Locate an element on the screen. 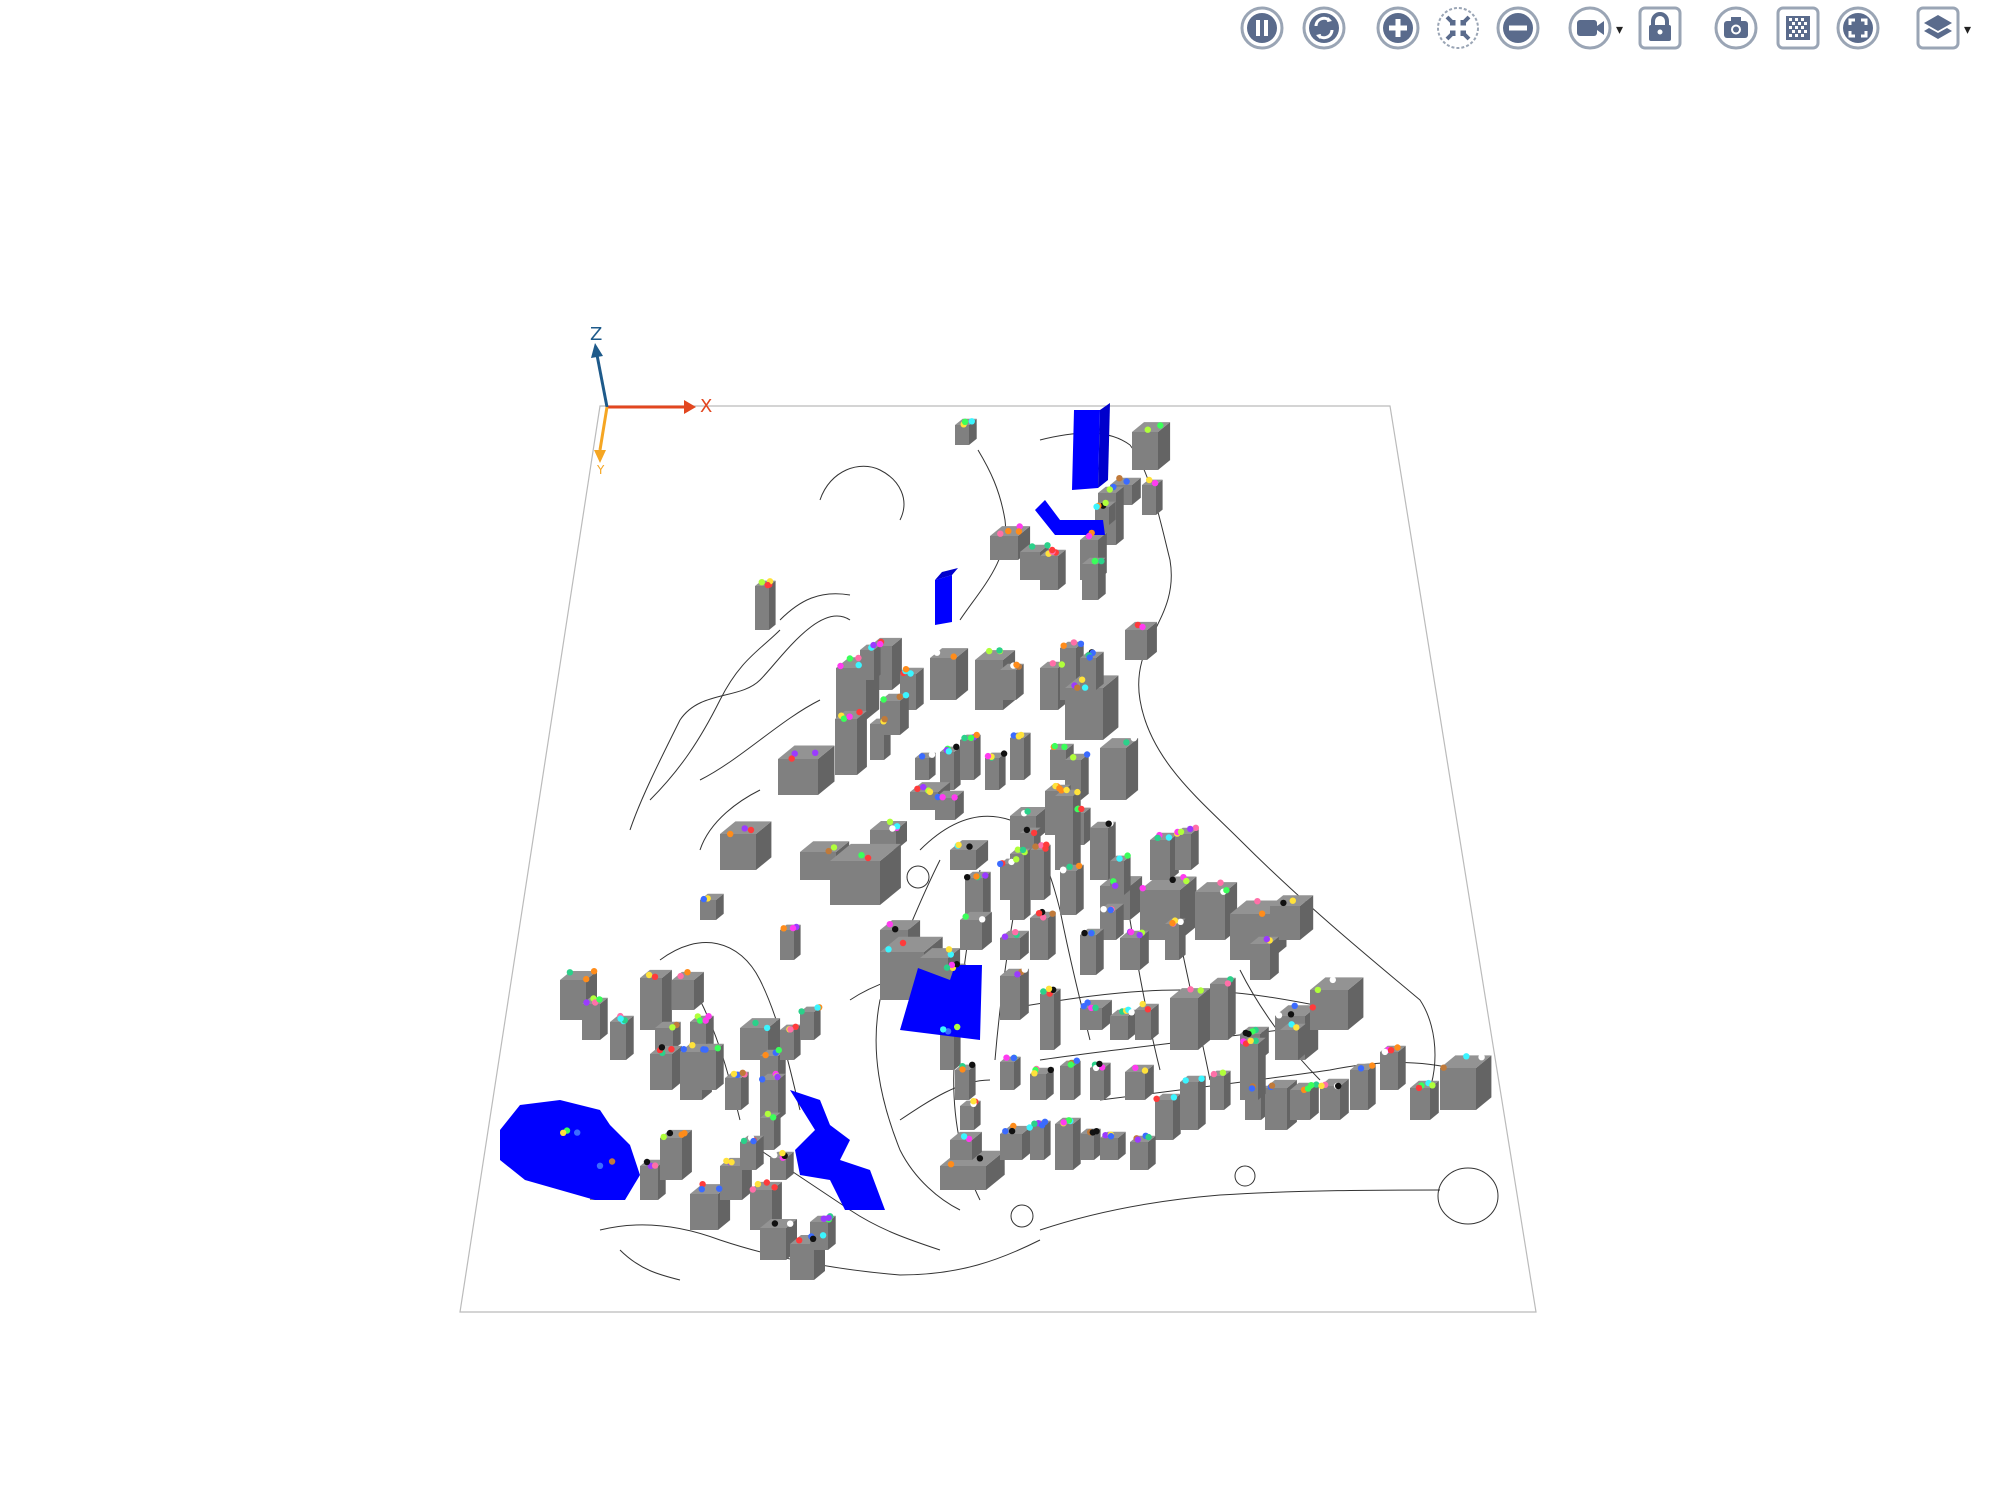 The width and height of the screenshot is (1994, 1512). highlight-building-slab is located at coordinates (946, 596).